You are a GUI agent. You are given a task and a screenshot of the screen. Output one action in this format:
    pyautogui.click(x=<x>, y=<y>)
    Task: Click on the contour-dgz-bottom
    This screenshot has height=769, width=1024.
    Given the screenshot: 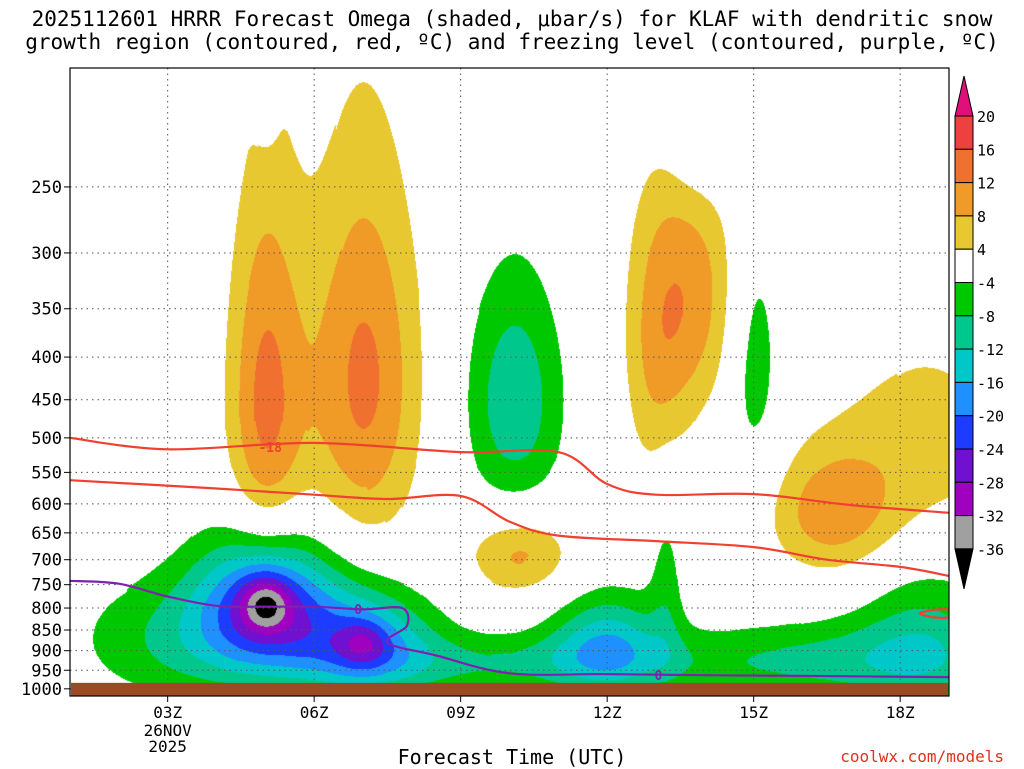 What is the action you would take?
    pyautogui.click(x=509, y=528)
    